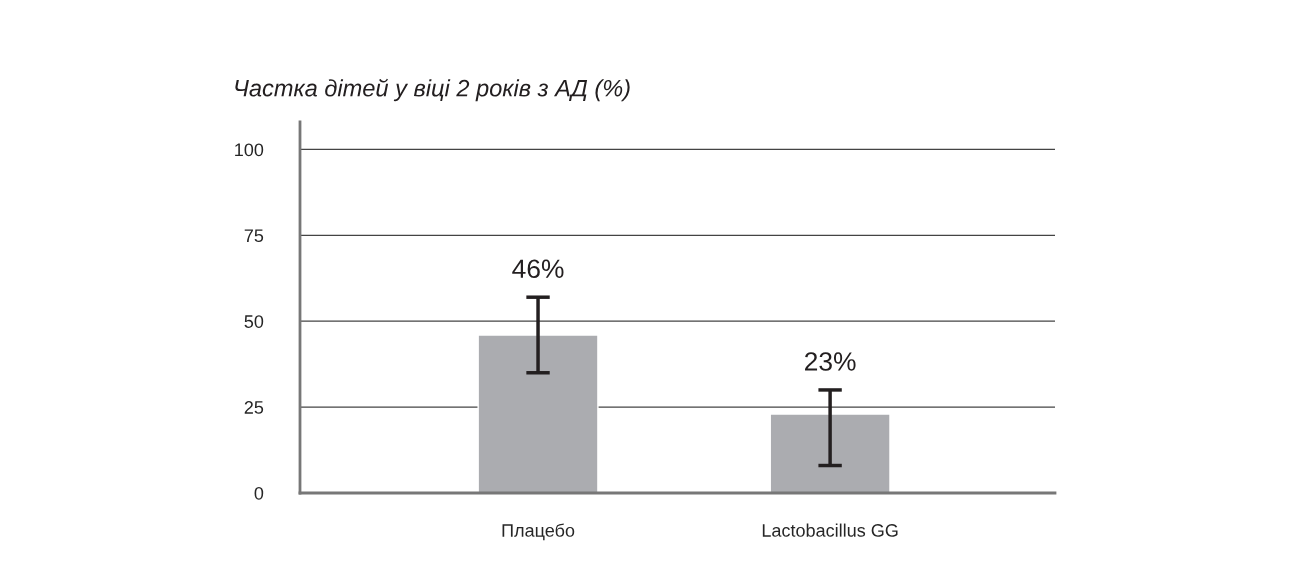 This screenshot has width=1295, height=572. What do you see at coordinates (432, 90) in the screenshot?
I see `chart-title: Частка дітей у віці 2 років з АД (%)` at bounding box center [432, 90].